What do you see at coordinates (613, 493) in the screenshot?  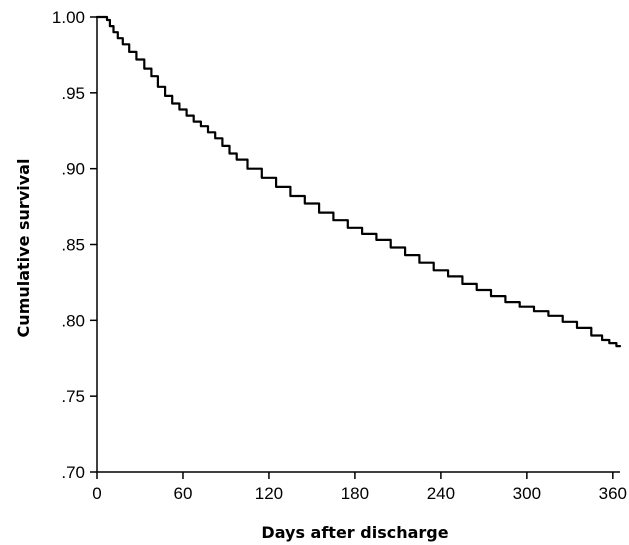 I see `x-tick-label: 360` at bounding box center [613, 493].